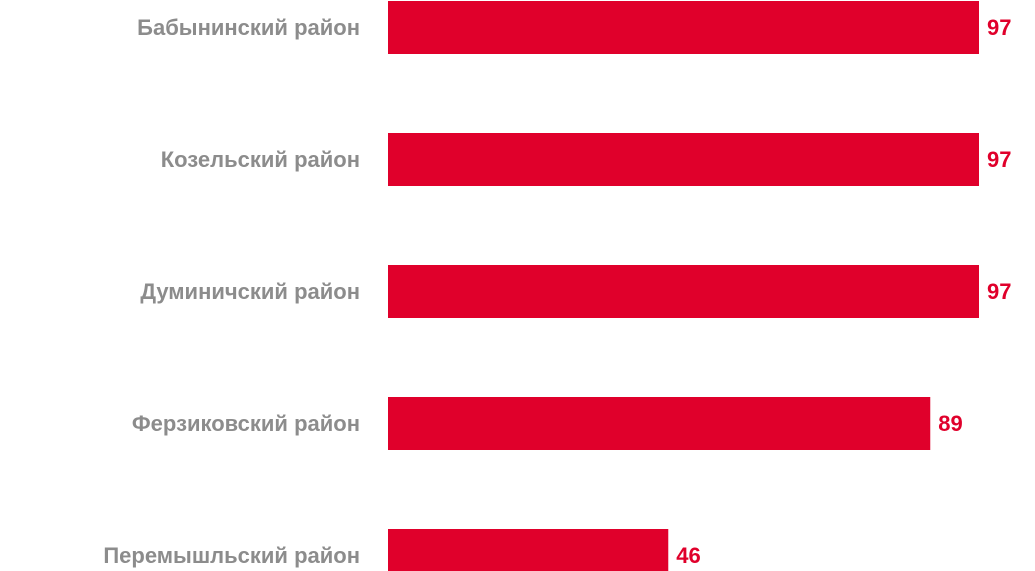 The height and width of the screenshot is (571, 1035). I want to click on value-label-5: 46, so click(688, 555).